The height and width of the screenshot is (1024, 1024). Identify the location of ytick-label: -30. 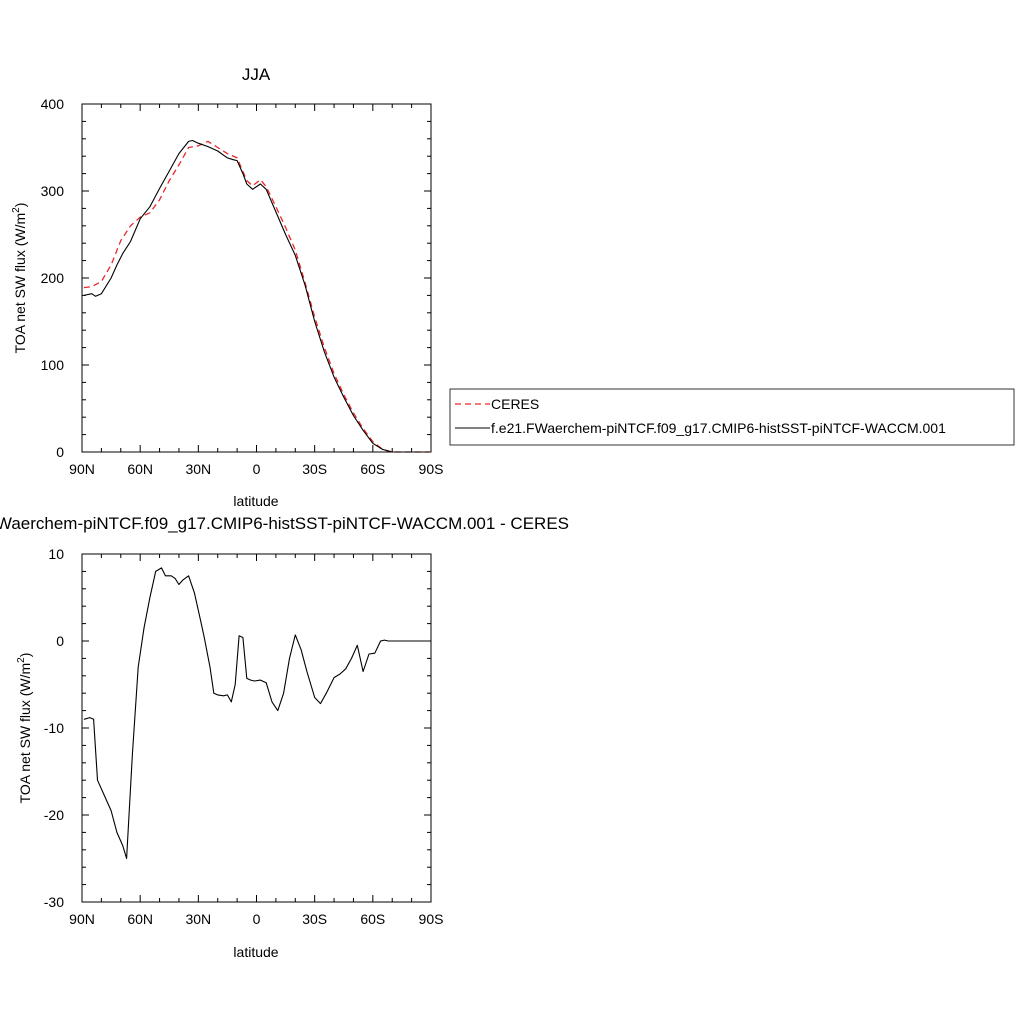
(54, 902).